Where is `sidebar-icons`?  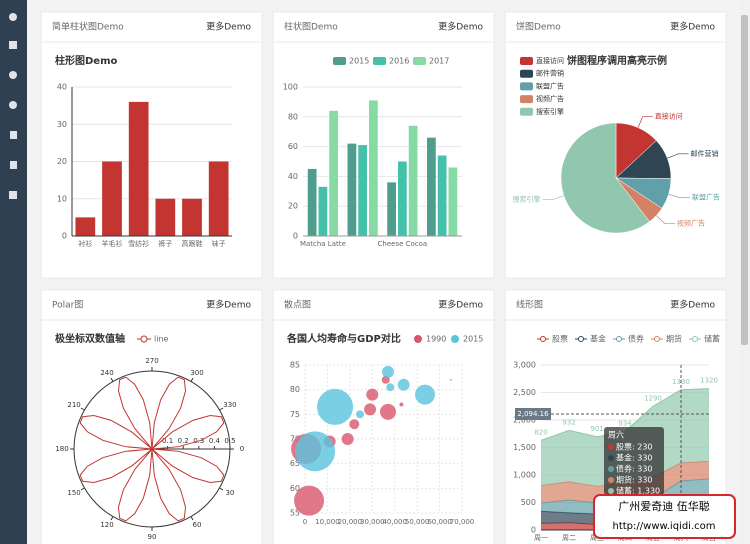 sidebar-icons is located at coordinates (13, 106).